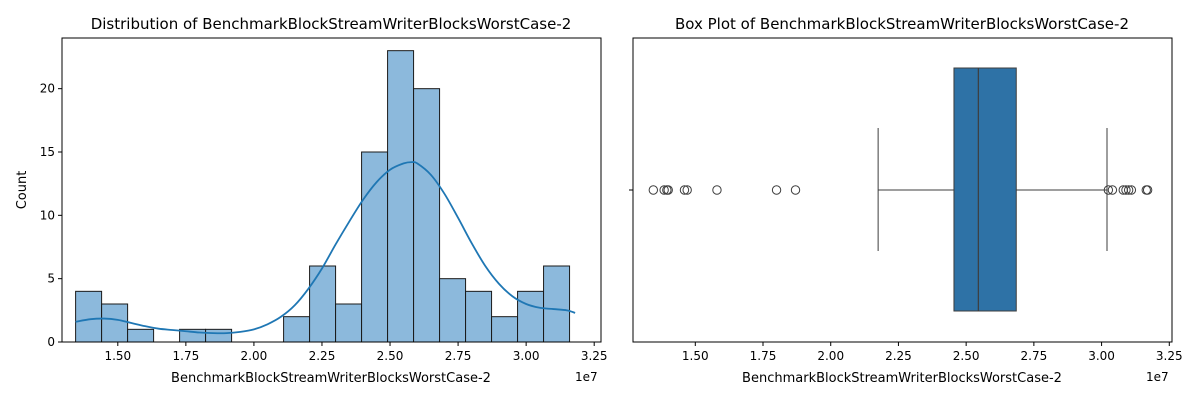  I want to click on boxplot-x-tick-label: 3.00, so click(1101, 356).